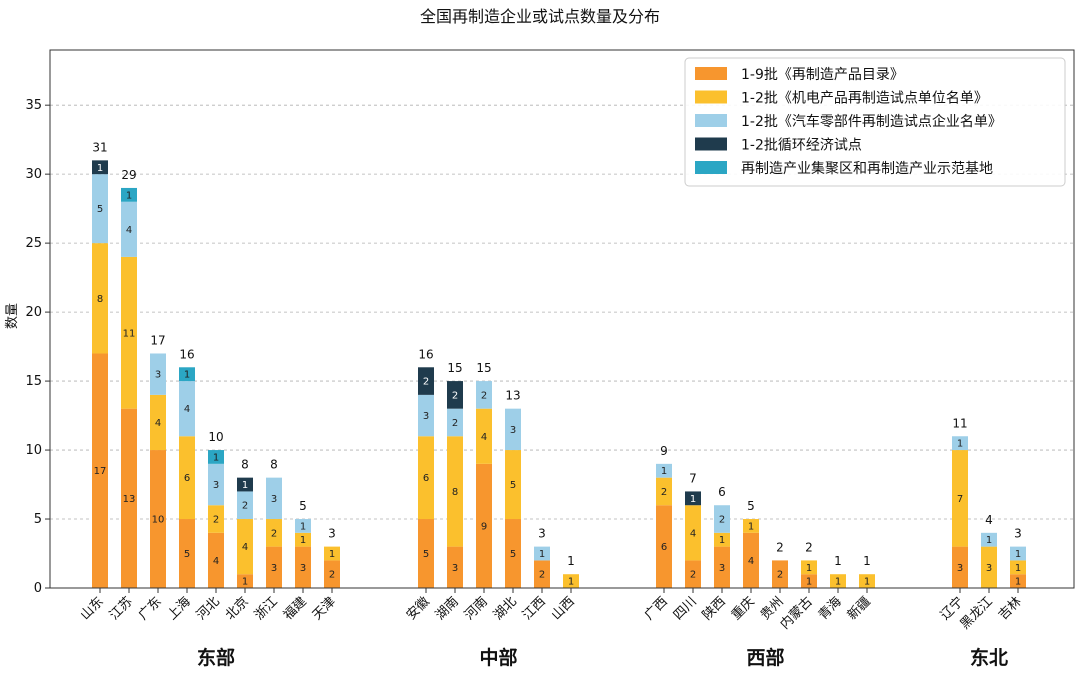 This screenshot has width=1080, height=673. I want to click on y-axis-ticks: 0 5 10 15 20 25 30 35, so click(37, 347).